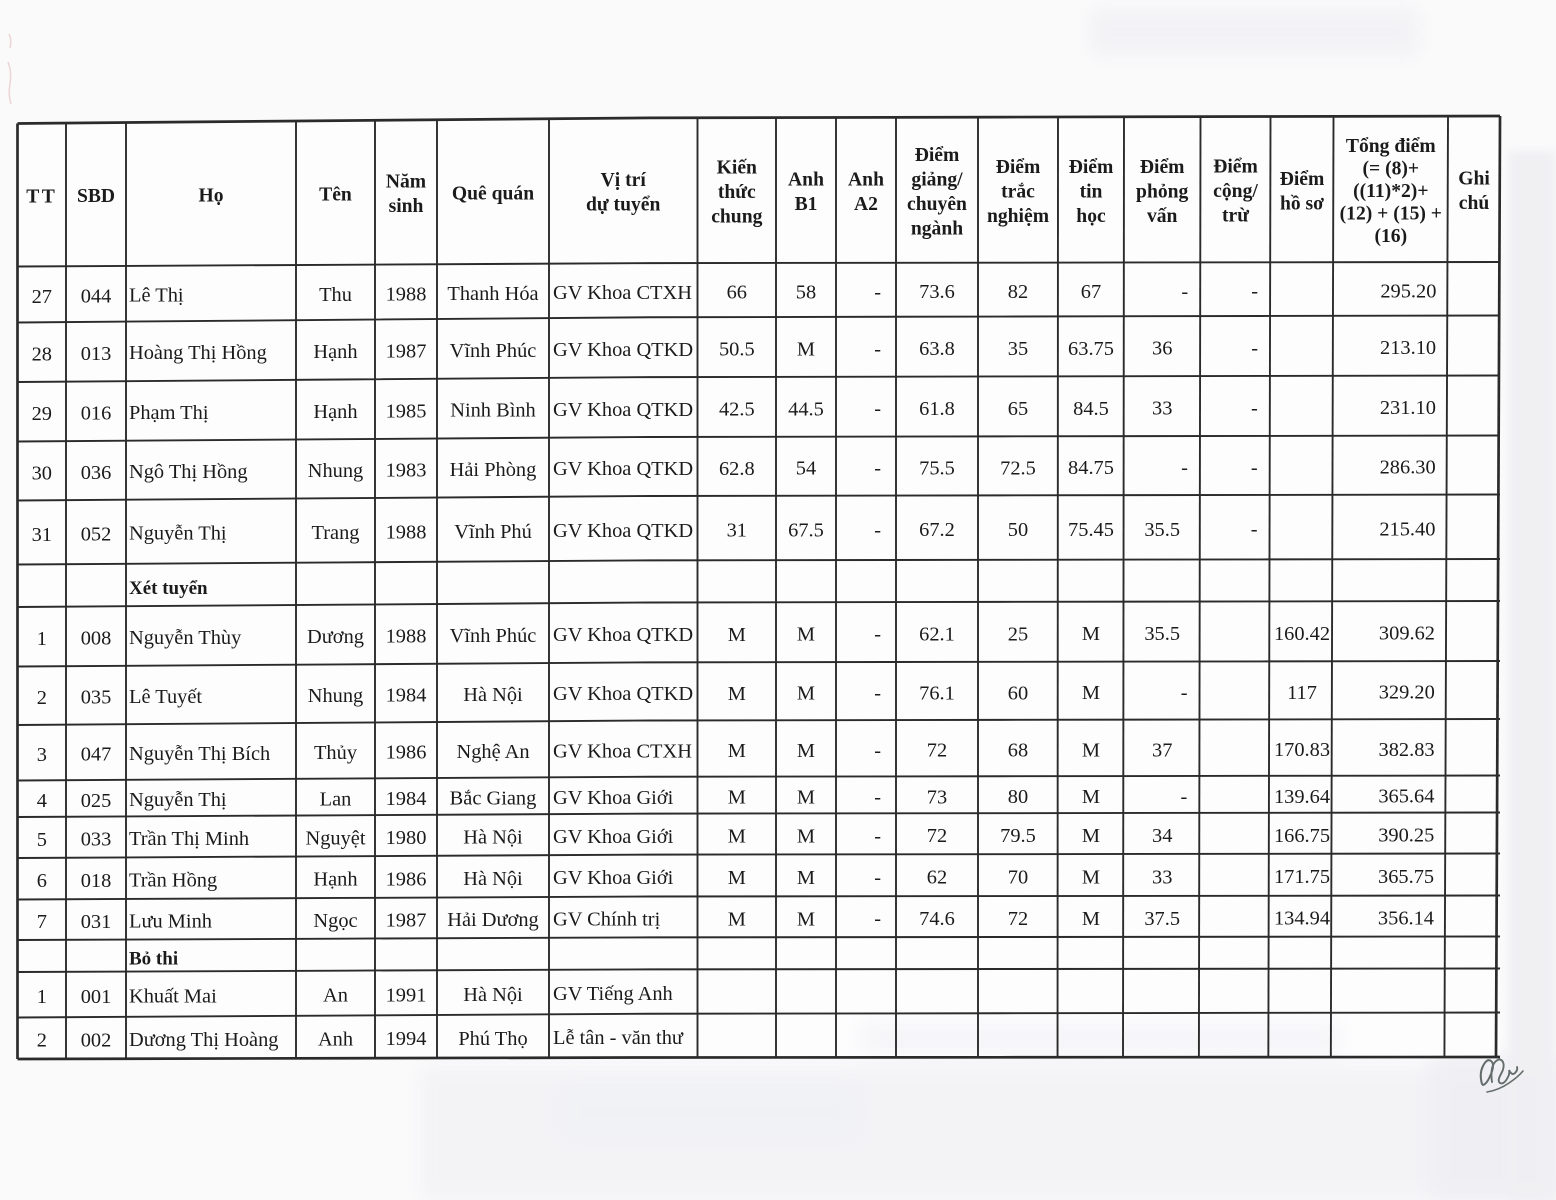 This screenshot has width=1556, height=1200. I want to click on svg-text: giảng/, so click(937, 179).